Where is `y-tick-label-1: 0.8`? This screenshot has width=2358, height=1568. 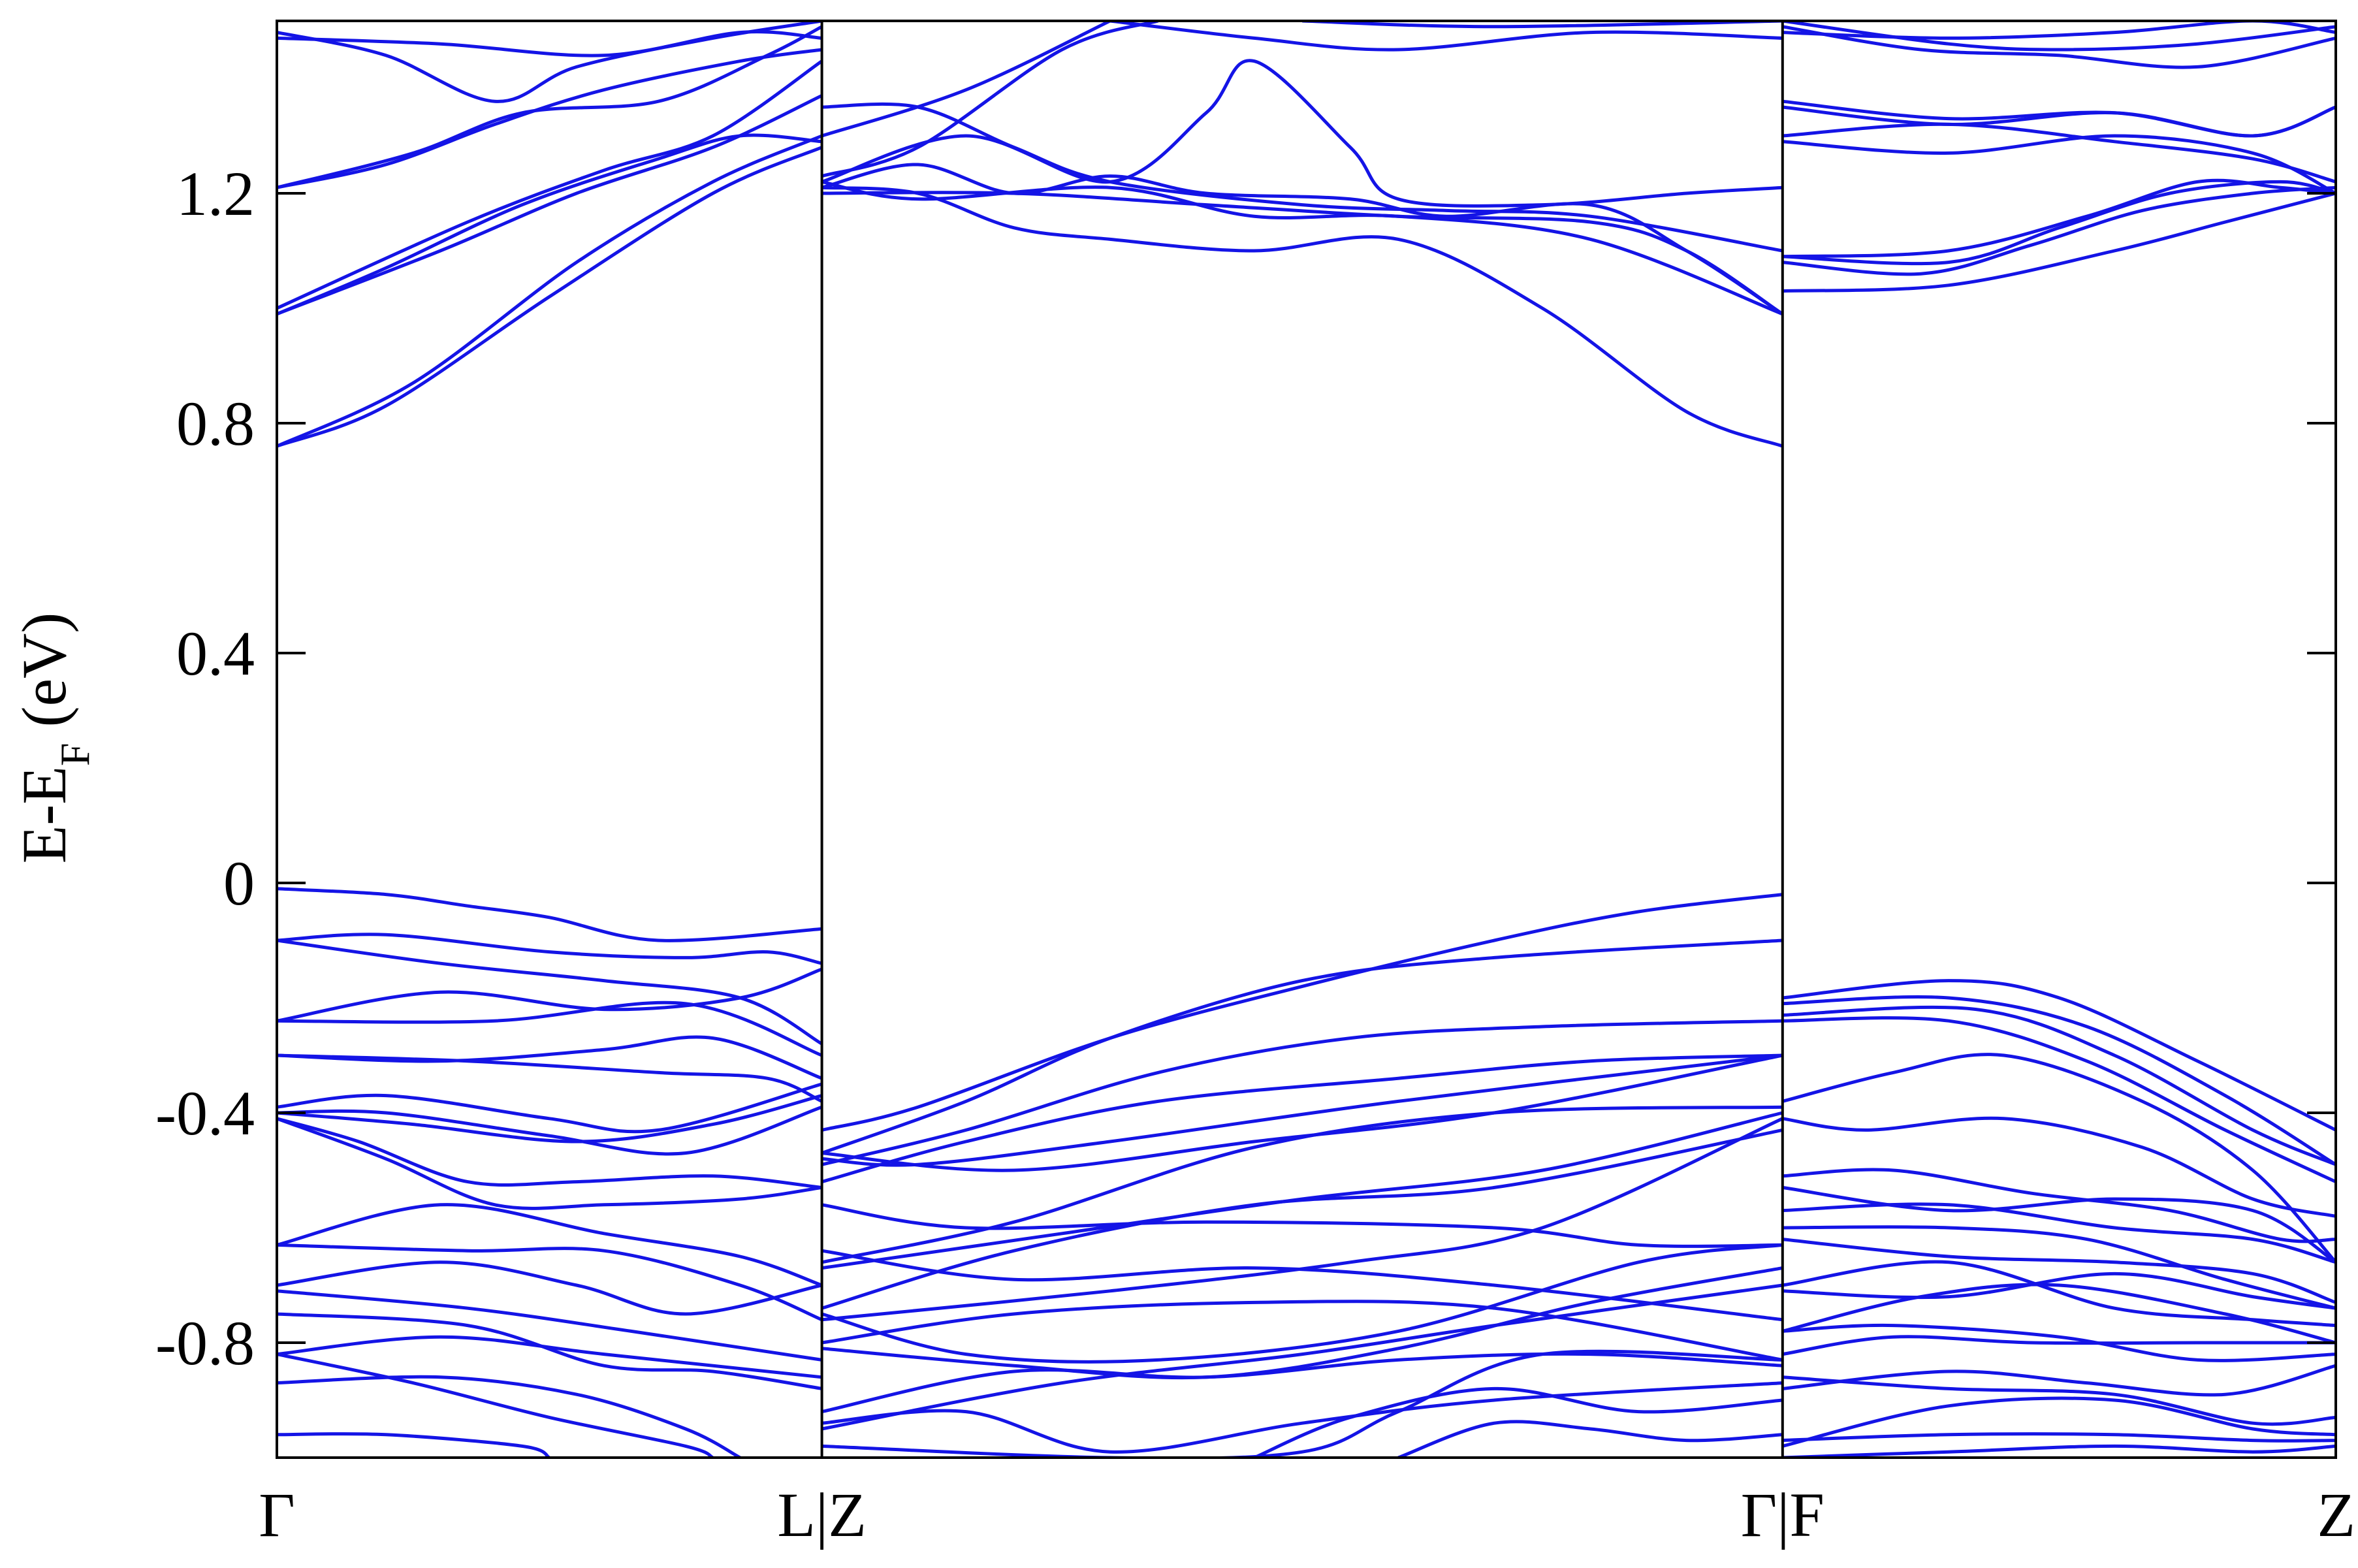
y-tick-label-1: 0.8 is located at coordinates (215, 423).